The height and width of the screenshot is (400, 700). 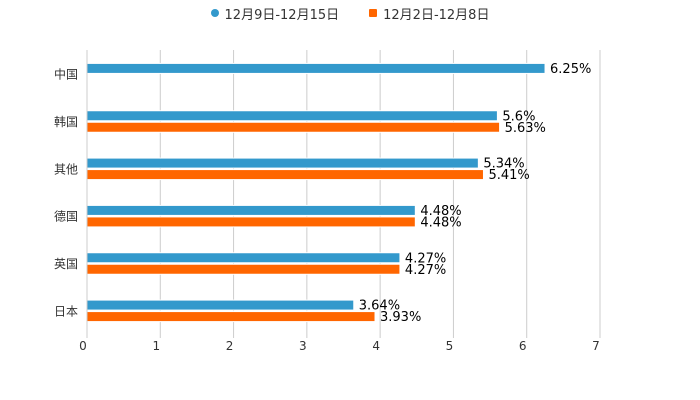 What do you see at coordinates (350, 13) in the screenshot?
I see `chart-legend: 12月9日-12月15日 12月2日-12月8日` at bounding box center [350, 13].